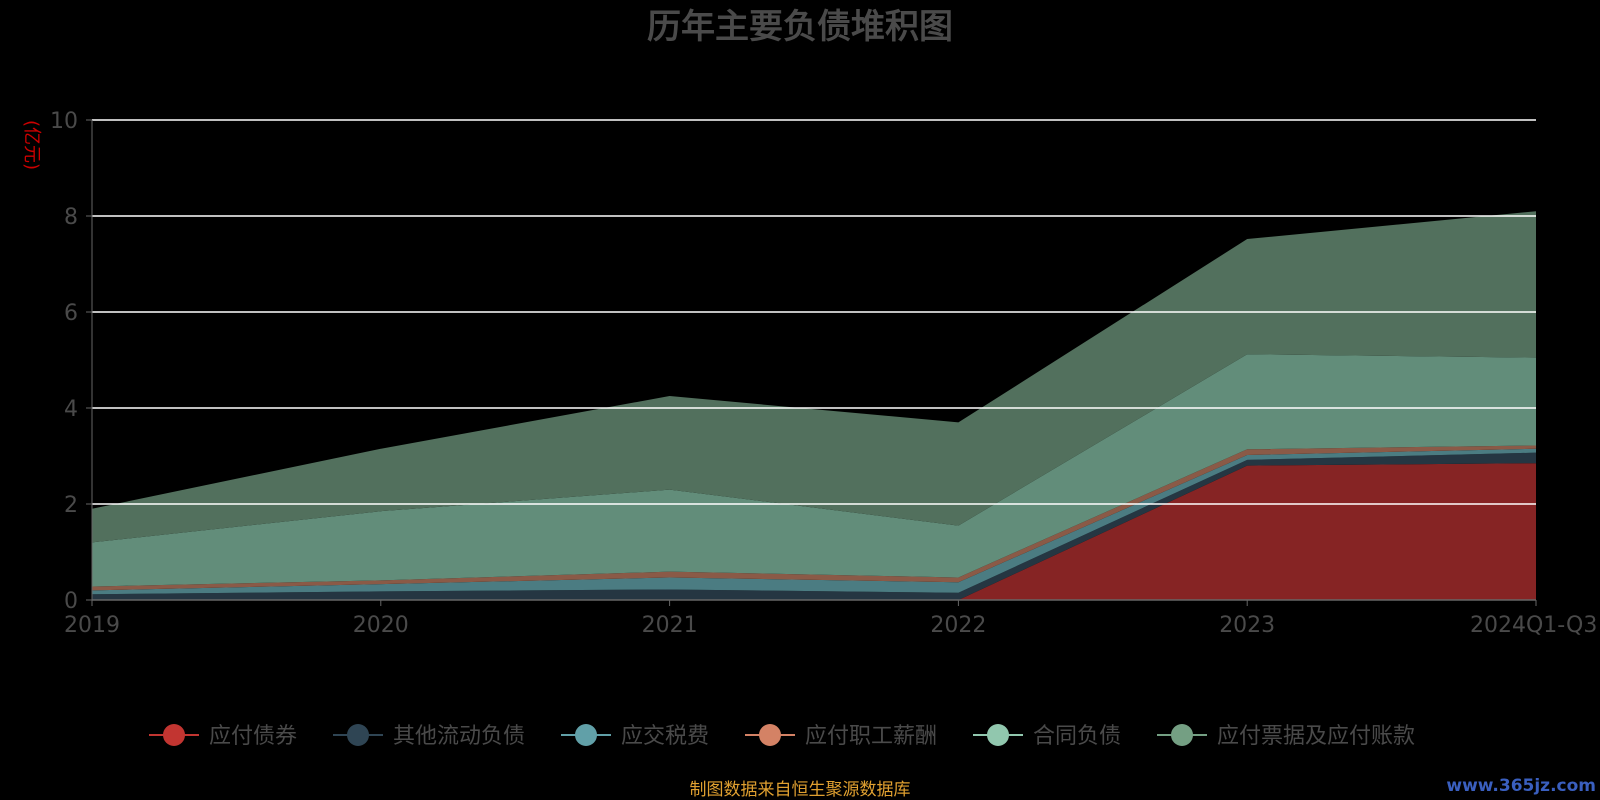  What do you see at coordinates (71, 601) in the screenshot?
I see `y-tick-label-0: 0` at bounding box center [71, 601].